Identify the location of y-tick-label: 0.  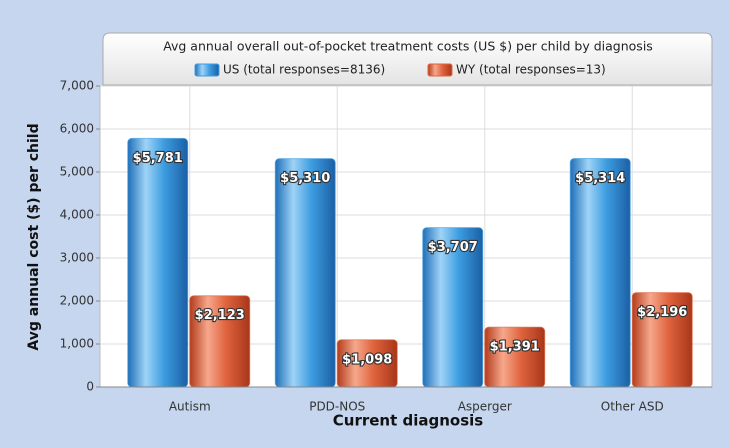
(90, 387).